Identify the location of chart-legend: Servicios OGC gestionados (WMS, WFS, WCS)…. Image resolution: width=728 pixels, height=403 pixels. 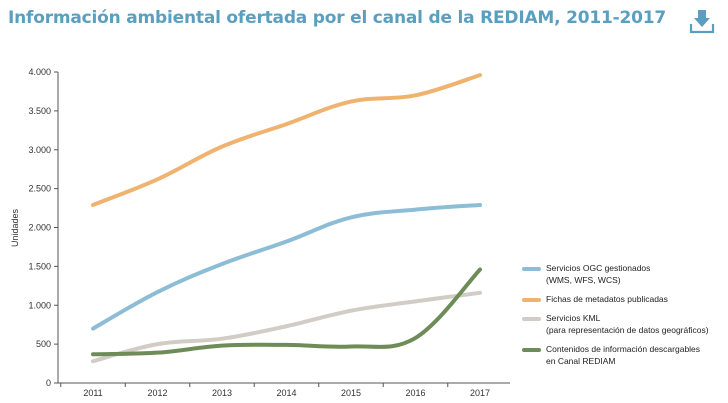
(622, 318).